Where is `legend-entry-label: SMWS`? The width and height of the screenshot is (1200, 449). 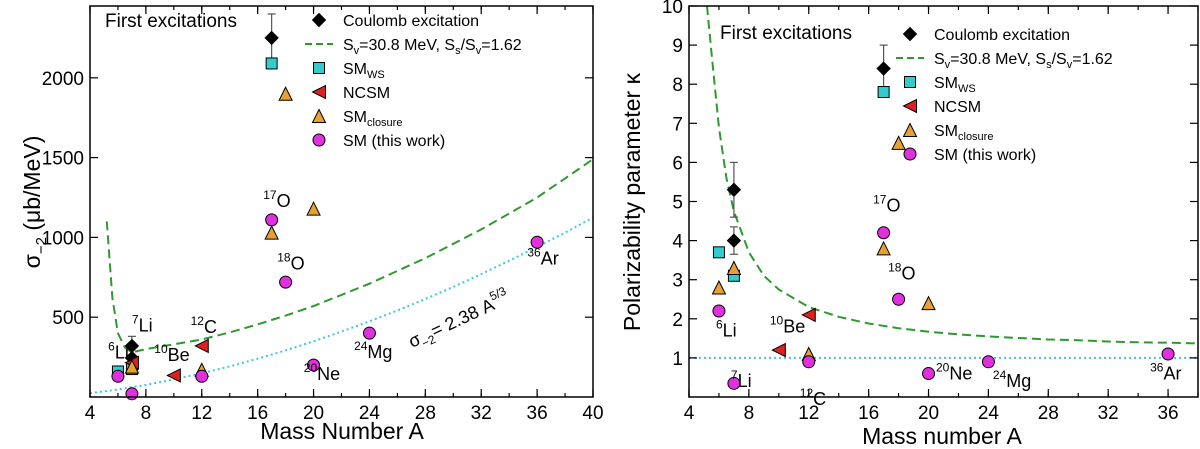
legend-entry-label: SMWS is located at coordinates (364, 71).